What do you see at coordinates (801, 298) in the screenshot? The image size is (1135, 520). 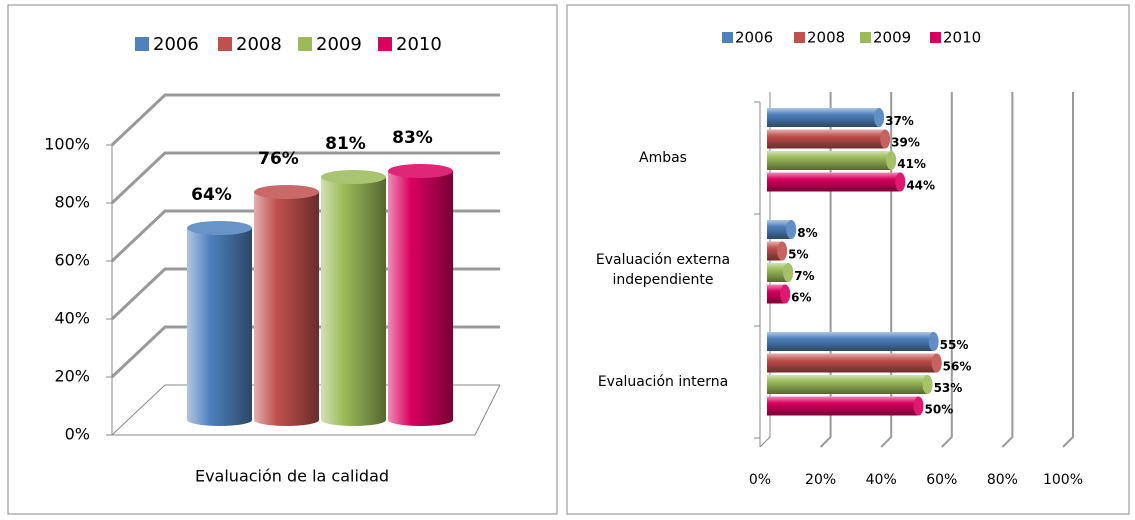 I see `data-label: 6%` at bounding box center [801, 298].